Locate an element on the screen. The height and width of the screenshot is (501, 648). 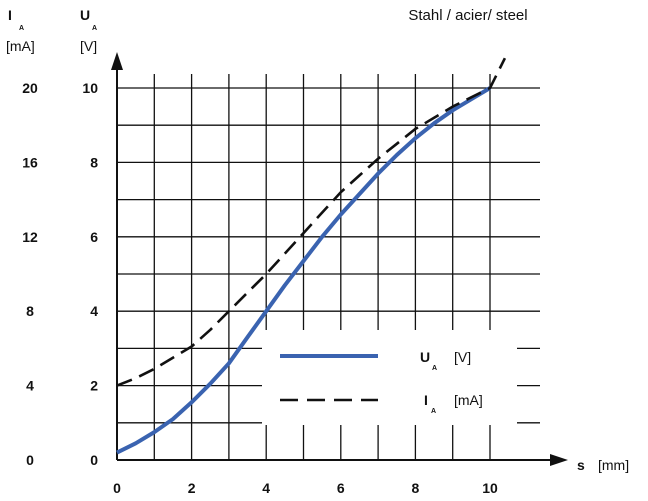
current-tick-label: 16 is located at coordinates (30, 162).